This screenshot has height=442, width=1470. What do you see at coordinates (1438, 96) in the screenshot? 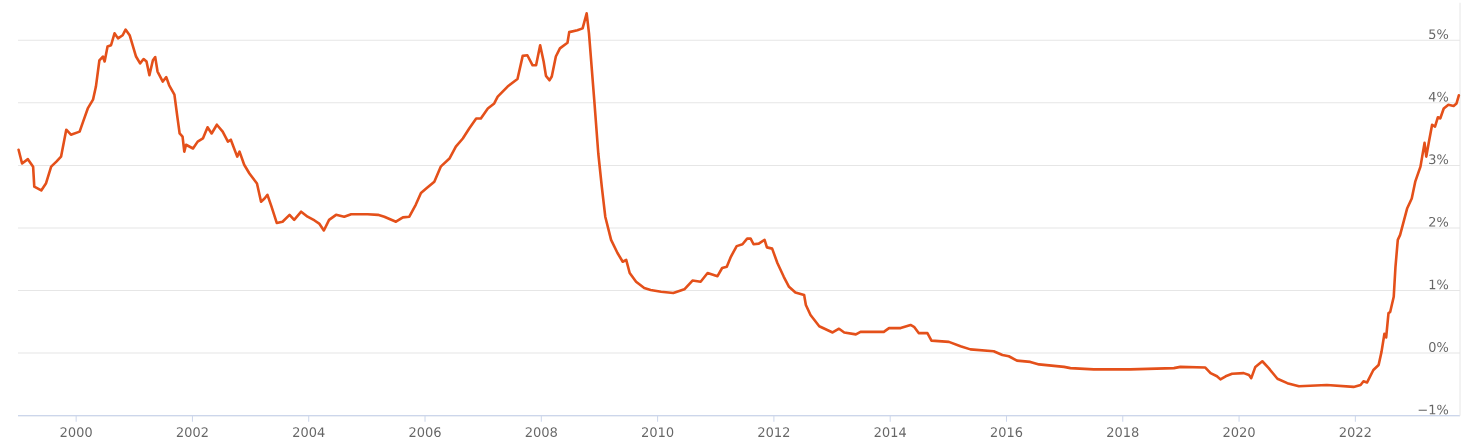
I see `y-tick-label: 4%` at bounding box center [1438, 96].